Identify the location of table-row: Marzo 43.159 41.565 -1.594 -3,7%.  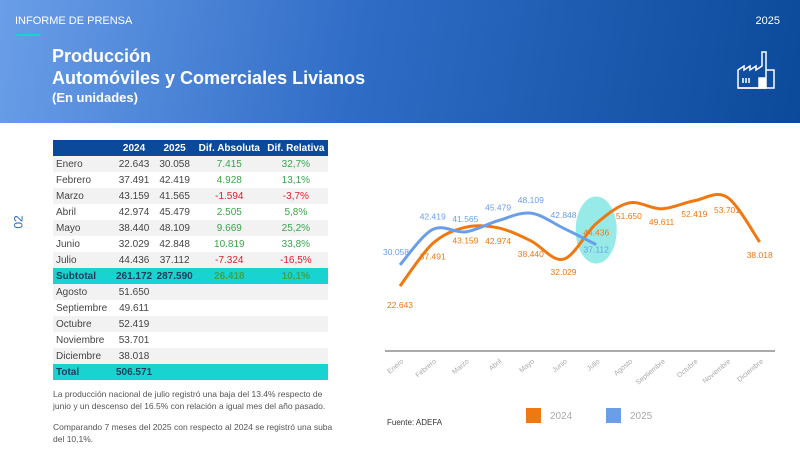
(190, 196).